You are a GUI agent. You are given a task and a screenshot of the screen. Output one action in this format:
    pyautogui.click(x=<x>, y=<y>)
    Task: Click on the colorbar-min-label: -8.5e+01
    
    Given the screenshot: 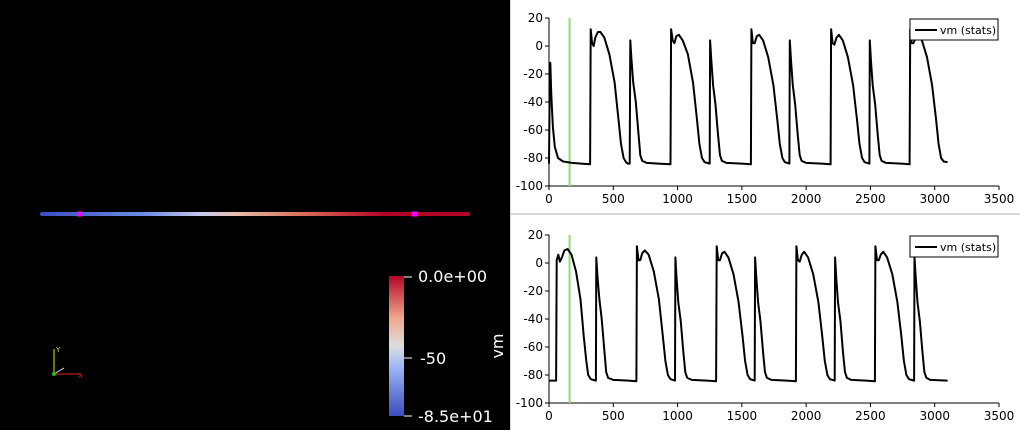 What is the action you would take?
    pyautogui.click(x=455, y=416)
    